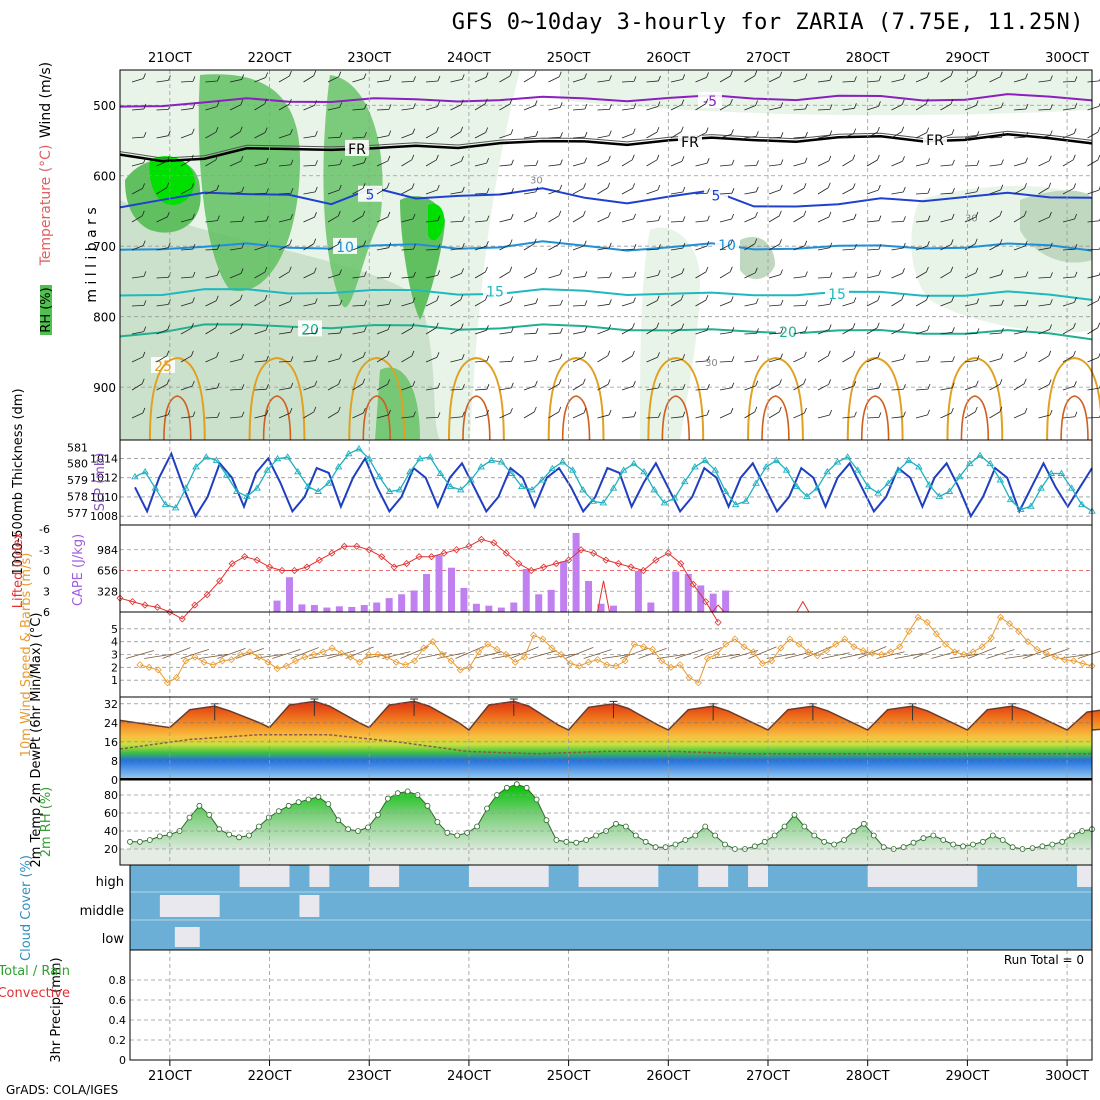 The image size is (1100, 1100). What do you see at coordinates (419, 580) in the screenshot?
I see `li-line` at bounding box center [419, 580].